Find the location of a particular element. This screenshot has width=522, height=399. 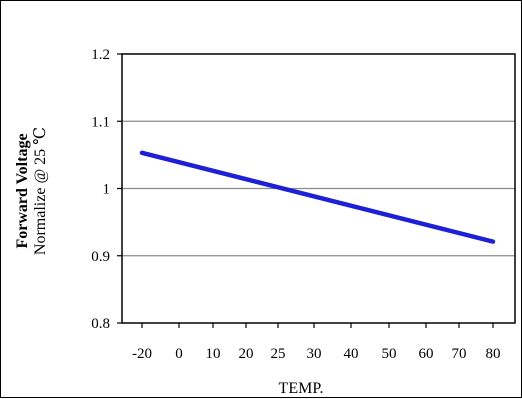

x-tick-label: 20 is located at coordinates (246, 354).